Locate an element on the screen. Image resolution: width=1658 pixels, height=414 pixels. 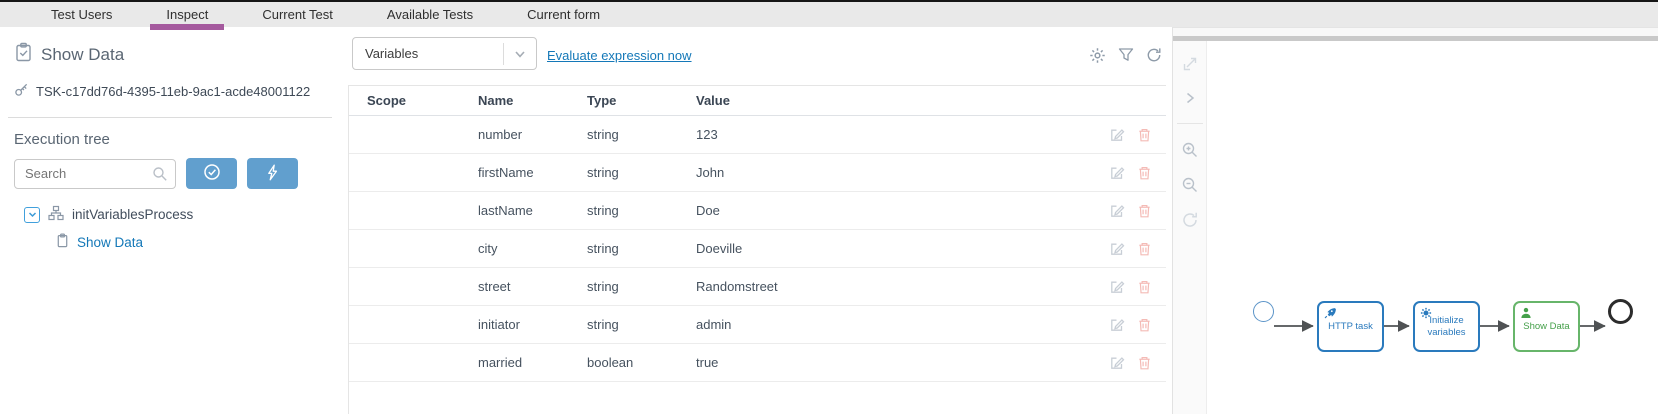
clipboard-check-icon is located at coordinates (23, 54).